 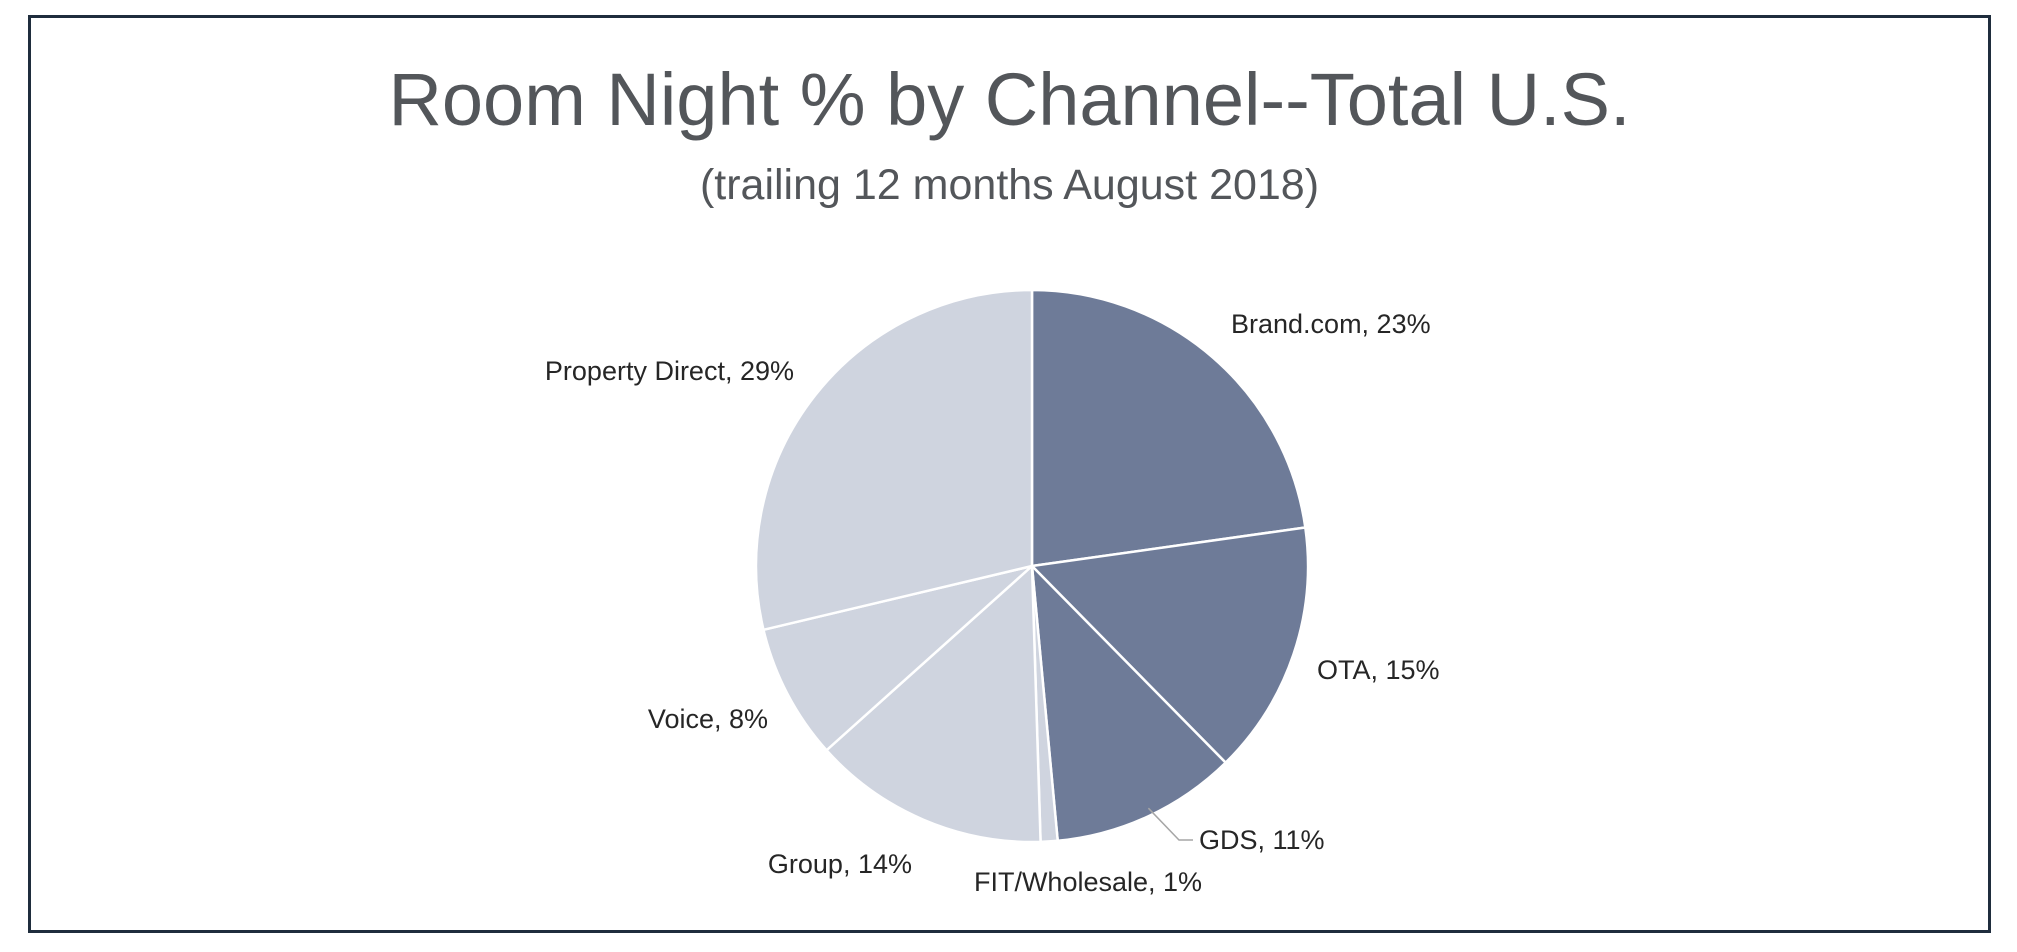 I want to click on slice-label-property-direct: Property Direct, 29%, so click(x=669, y=371).